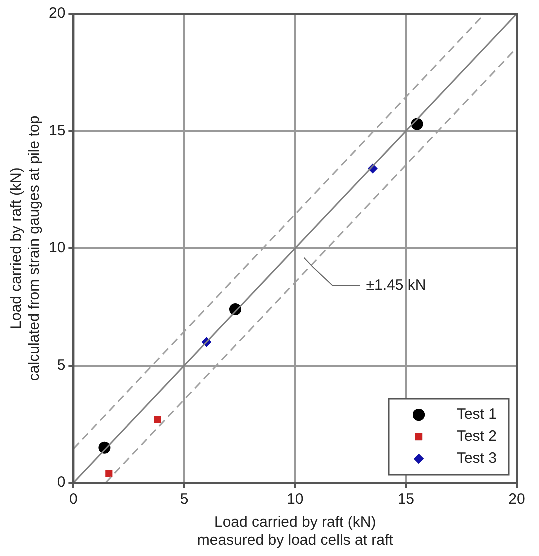  I want to click on legend-label: Test 1, so click(476, 415).